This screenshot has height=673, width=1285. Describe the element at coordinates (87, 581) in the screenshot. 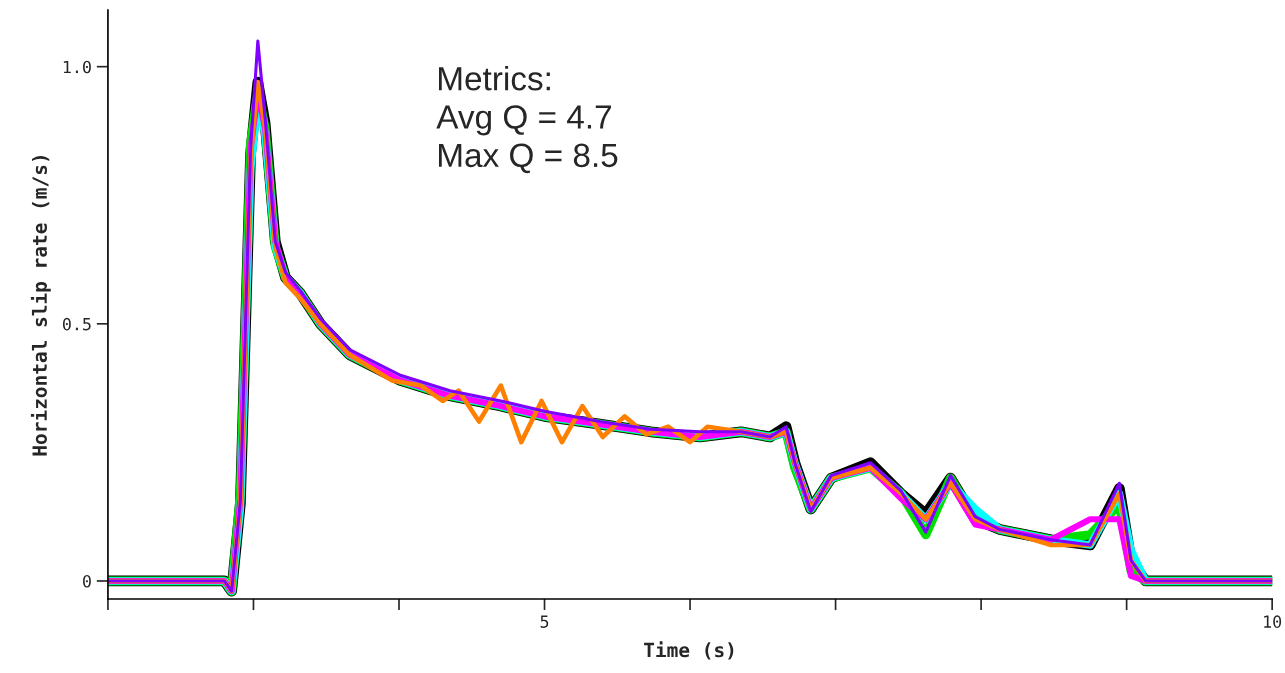

I see `y-tick-label: 0` at that location.